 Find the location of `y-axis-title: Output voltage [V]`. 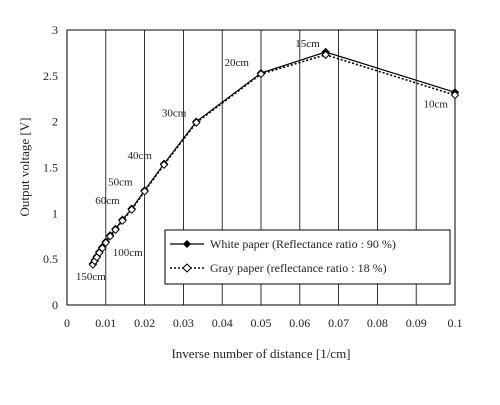

y-axis-title: Output voltage [V] is located at coordinates (24, 167).